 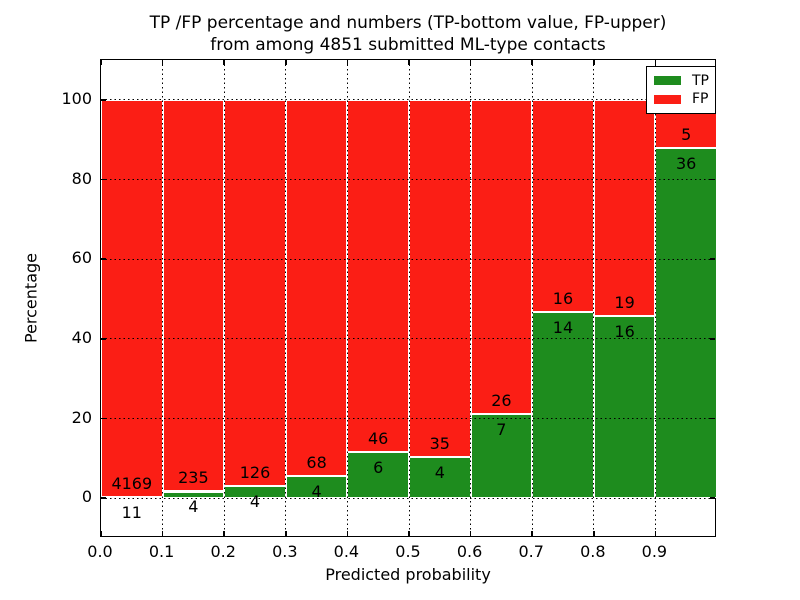 I want to click on x-tick-label: 0.6, so click(x=469, y=551).